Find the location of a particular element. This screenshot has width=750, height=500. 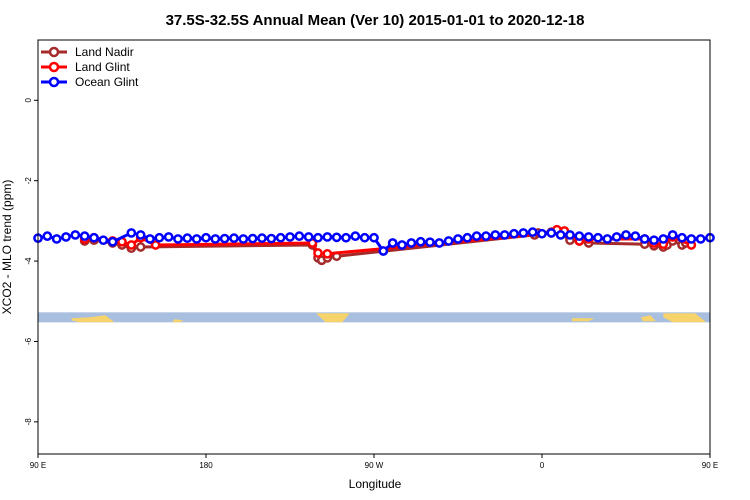

legend-label: Land Glint is located at coordinates (102, 67).